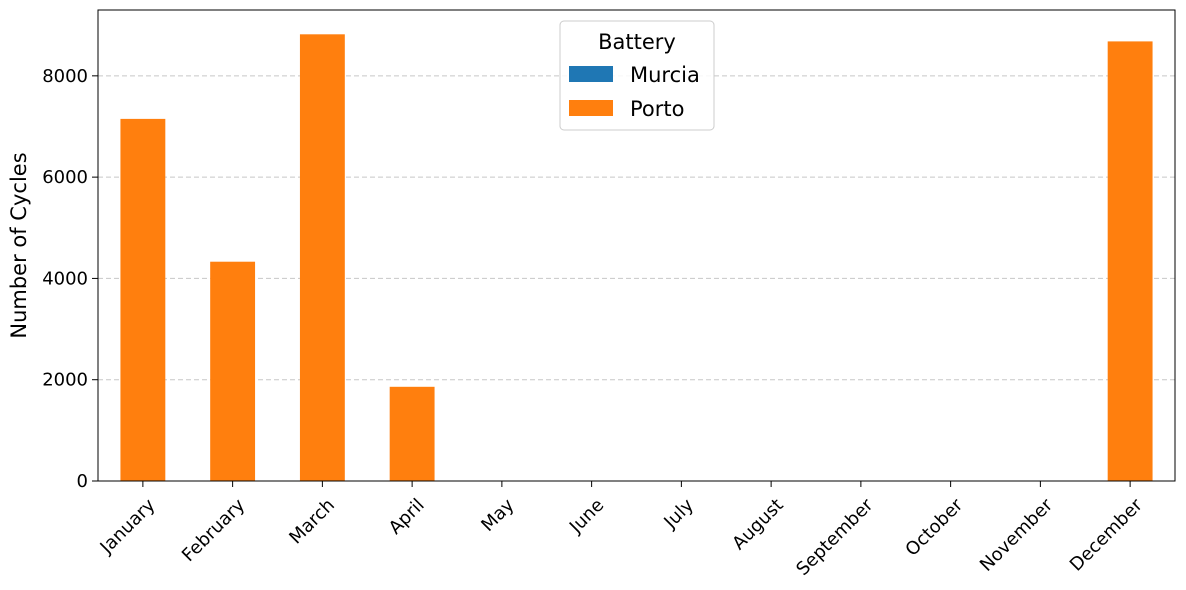 The width and height of the screenshot is (1186, 590). Describe the element at coordinates (143, 300) in the screenshot. I see `bar-porto-january` at that location.